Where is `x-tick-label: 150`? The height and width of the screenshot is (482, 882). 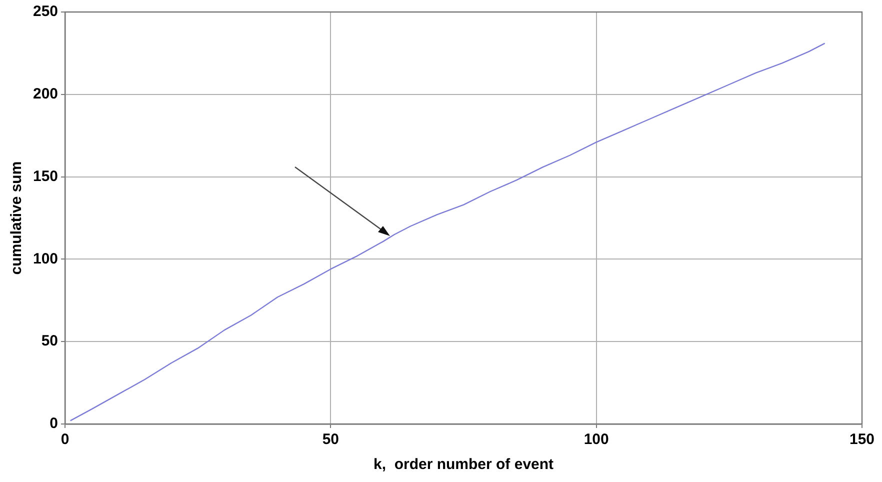 x-tick-label: 150 is located at coordinates (862, 439).